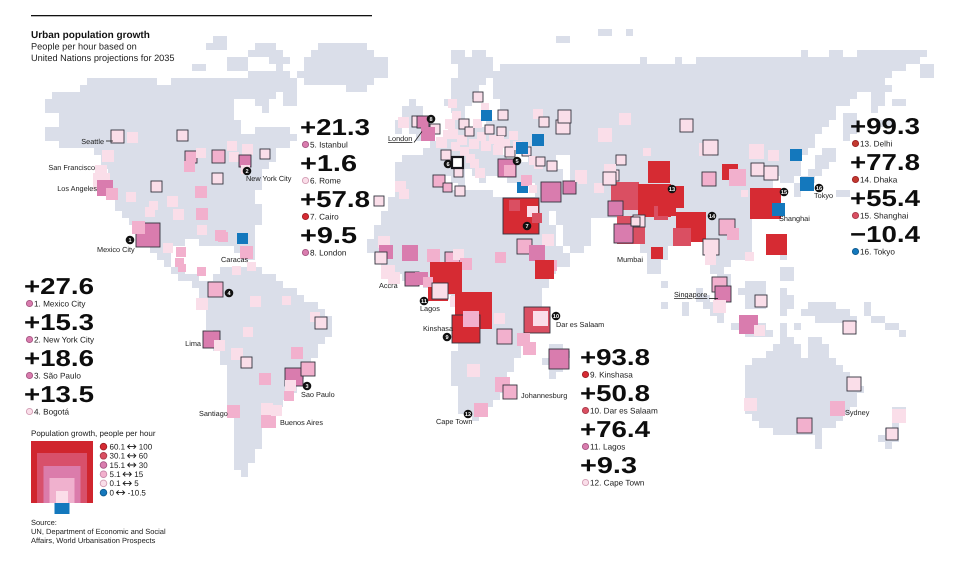 This screenshot has width=960, height=575. What do you see at coordinates (44, 522) in the screenshot?
I see `svg-text: Source:` at bounding box center [44, 522].